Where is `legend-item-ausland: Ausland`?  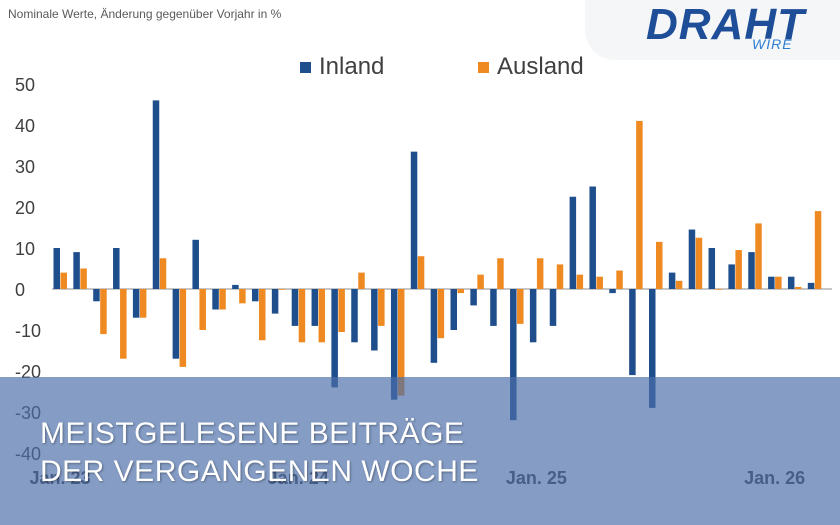
legend-item-ausland: Ausland is located at coordinates (531, 67).